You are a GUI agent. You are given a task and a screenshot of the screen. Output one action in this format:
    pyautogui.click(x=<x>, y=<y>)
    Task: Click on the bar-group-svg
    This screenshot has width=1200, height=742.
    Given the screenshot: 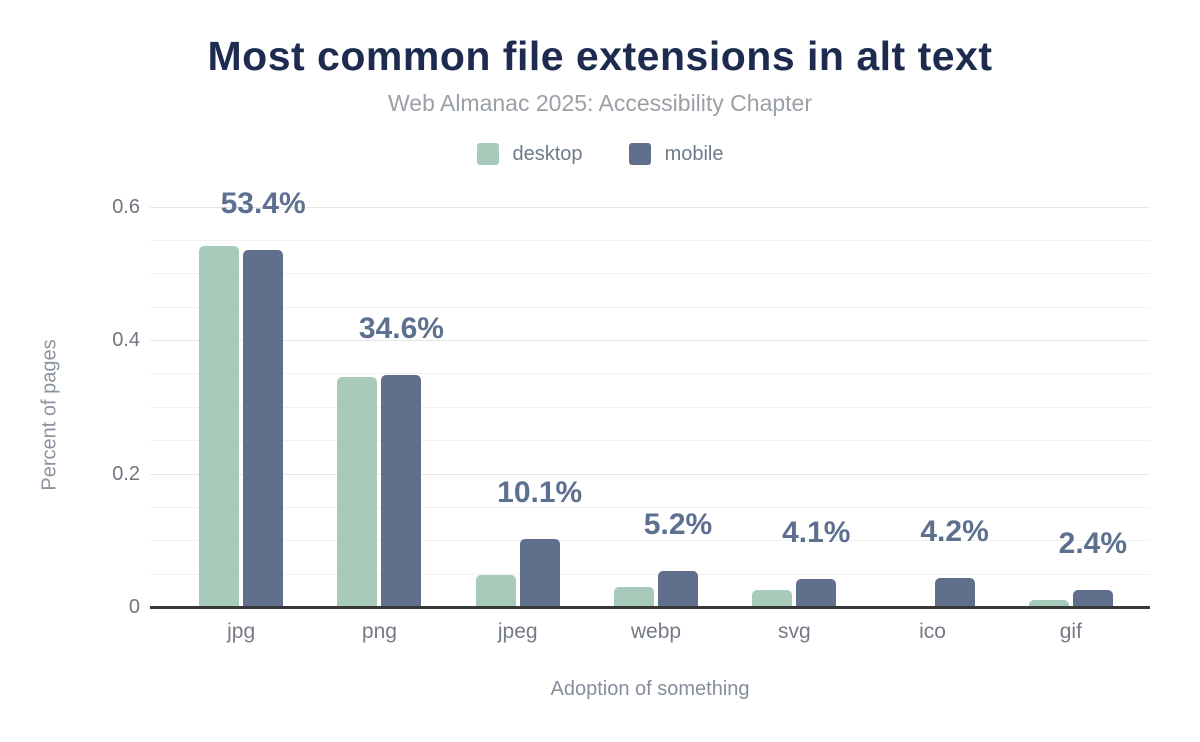 What is the action you would take?
    pyautogui.click(x=794, y=403)
    